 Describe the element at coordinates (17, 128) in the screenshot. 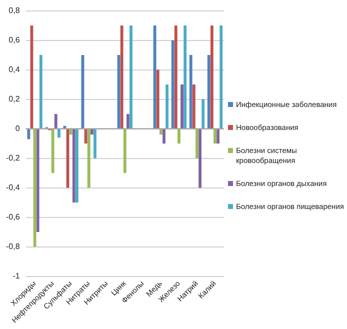

I see `y-tick-label: 0` at that location.